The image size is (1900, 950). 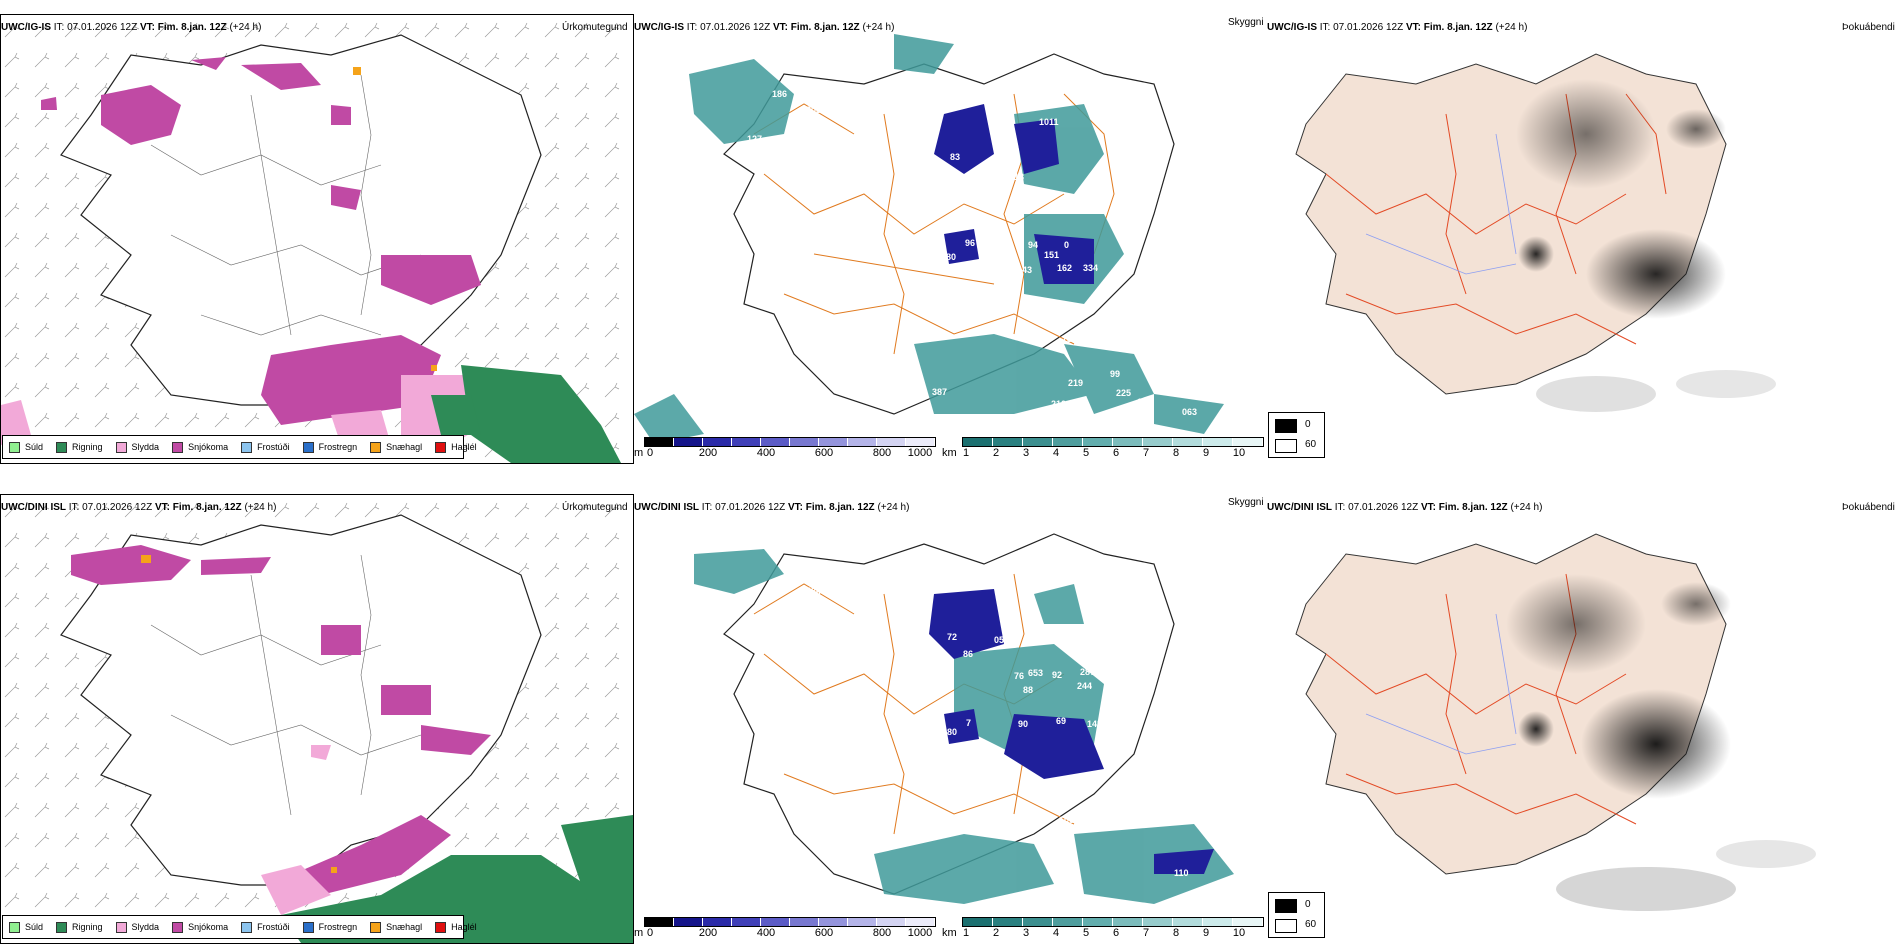 What do you see at coordinates (949, 453) in the screenshot?
I see `colorbar-unit: km` at bounding box center [949, 453].